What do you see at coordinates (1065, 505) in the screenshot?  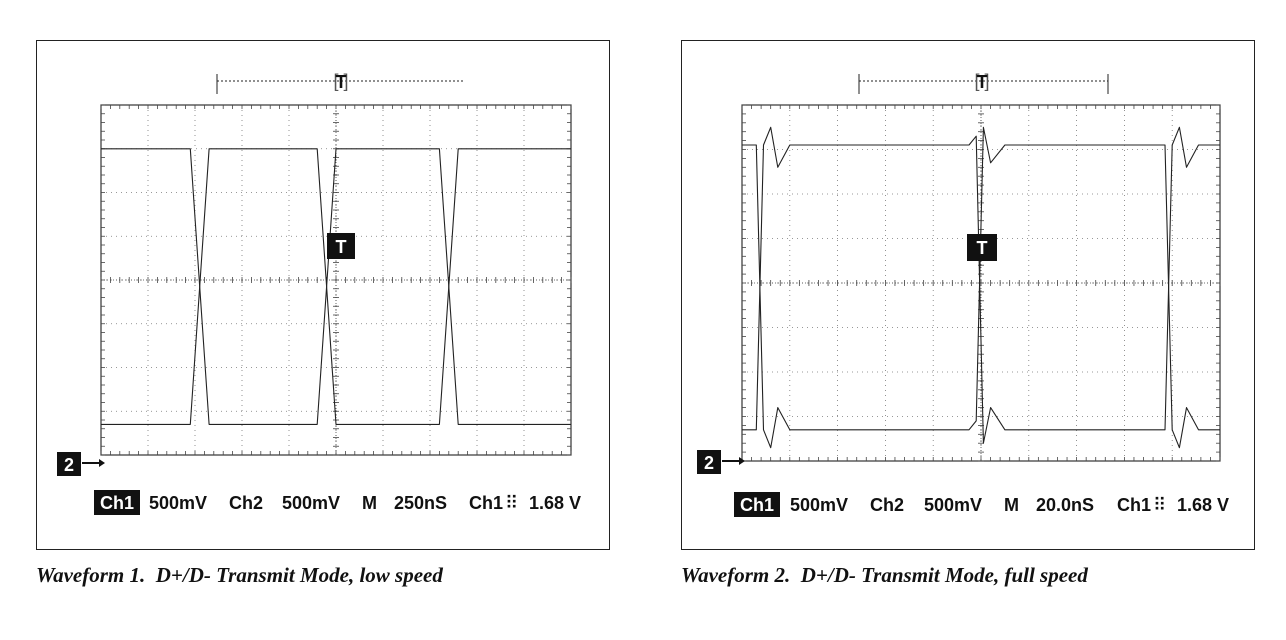 I see `timebase: 20.0nS` at bounding box center [1065, 505].